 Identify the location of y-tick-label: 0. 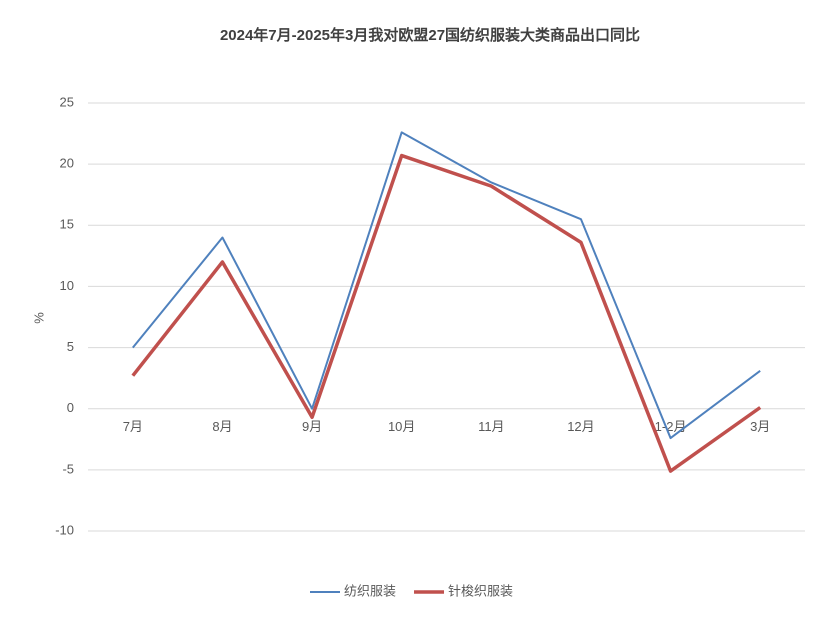
(70, 407).